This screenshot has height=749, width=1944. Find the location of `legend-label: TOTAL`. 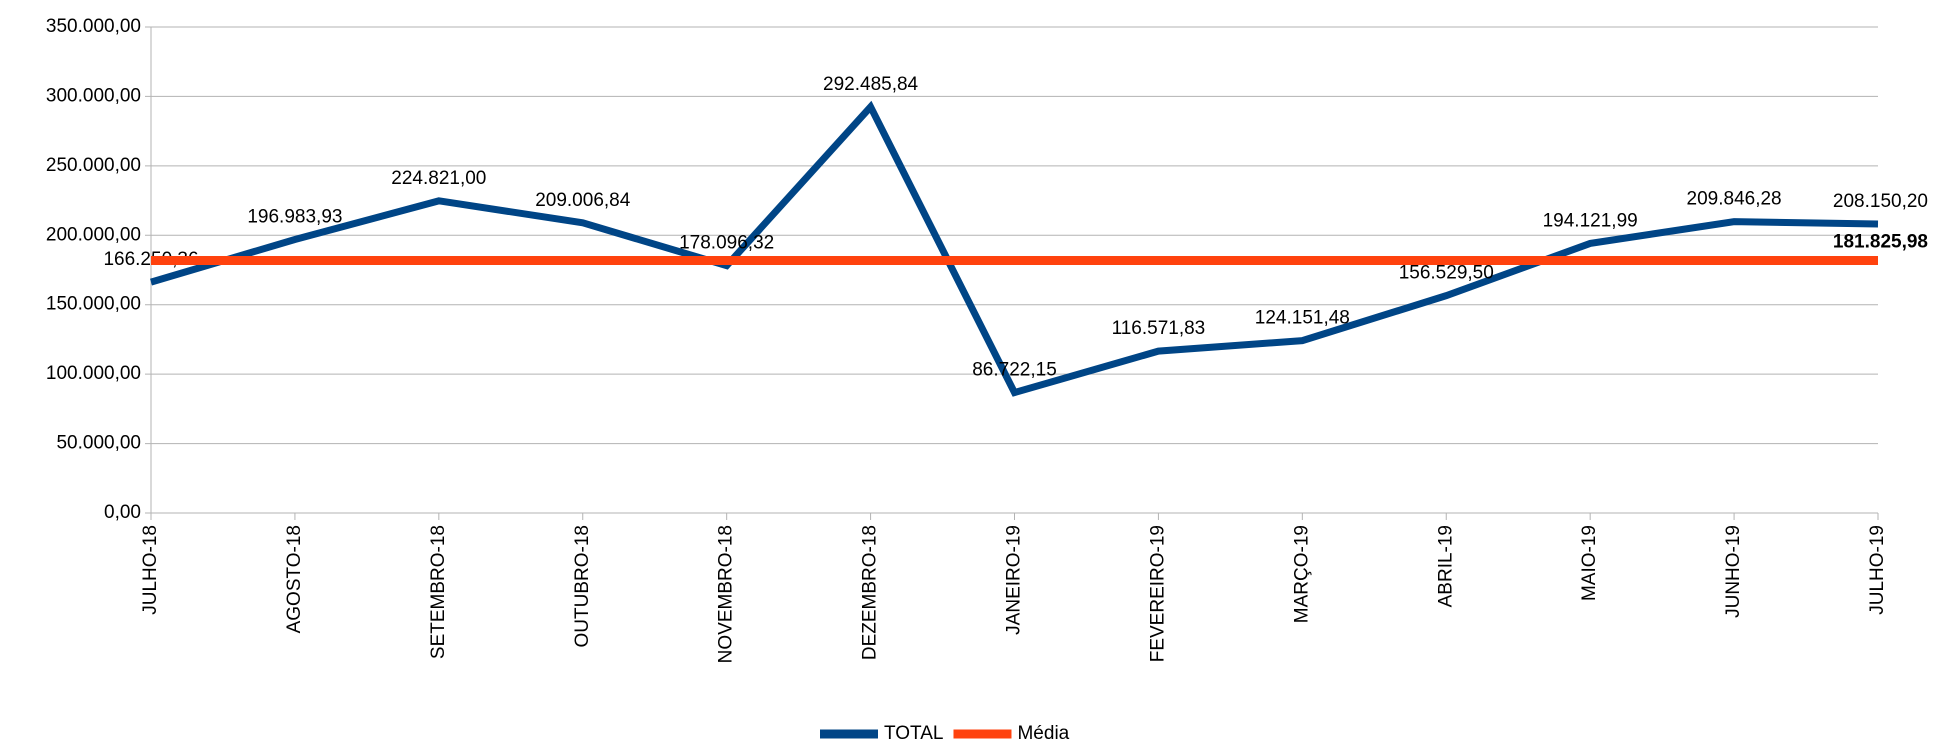

legend-label: TOTAL is located at coordinates (913, 733).